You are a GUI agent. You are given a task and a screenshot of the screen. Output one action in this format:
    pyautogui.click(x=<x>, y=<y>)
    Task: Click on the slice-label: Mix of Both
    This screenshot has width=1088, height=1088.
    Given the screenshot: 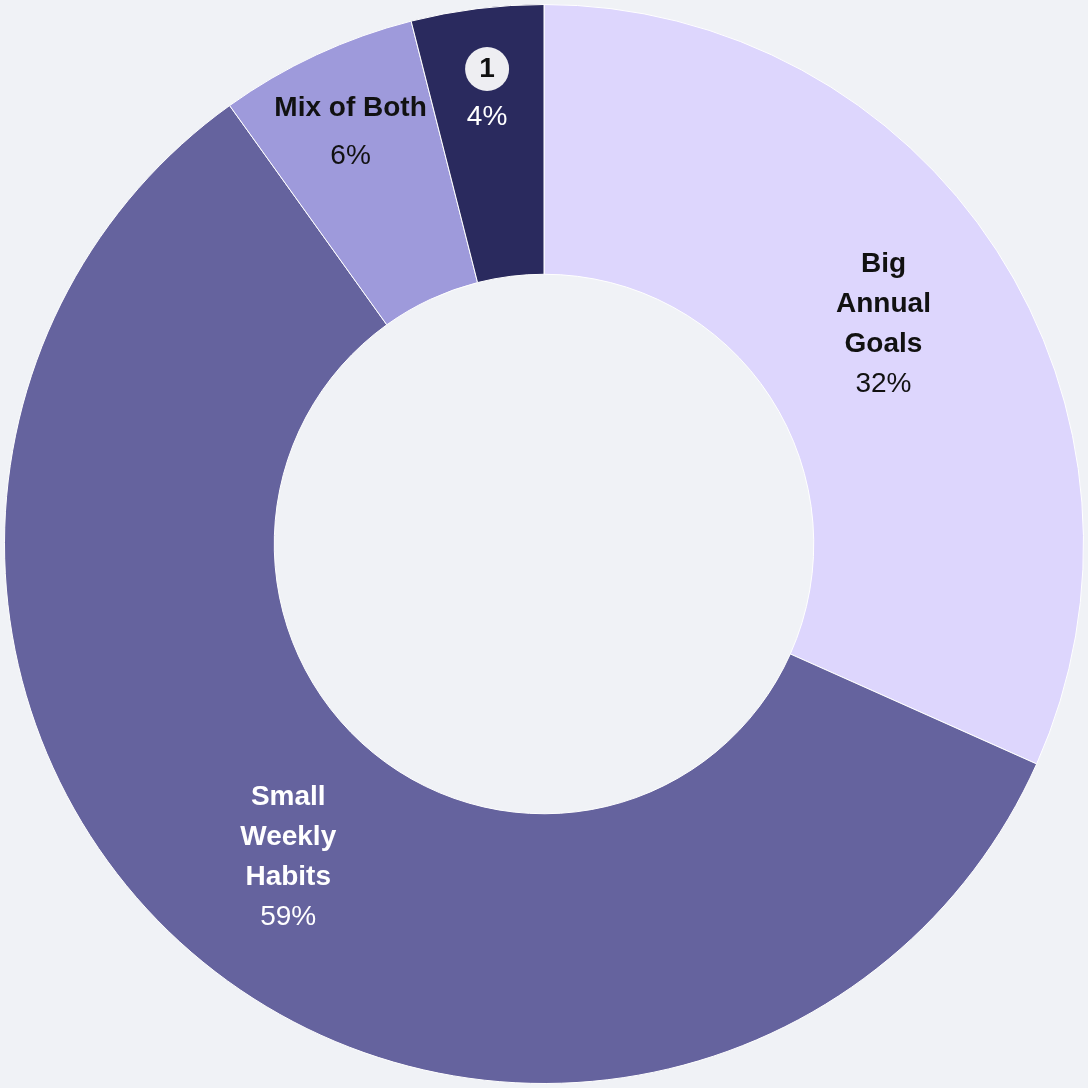 What is the action you would take?
    pyautogui.click(x=350, y=106)
    